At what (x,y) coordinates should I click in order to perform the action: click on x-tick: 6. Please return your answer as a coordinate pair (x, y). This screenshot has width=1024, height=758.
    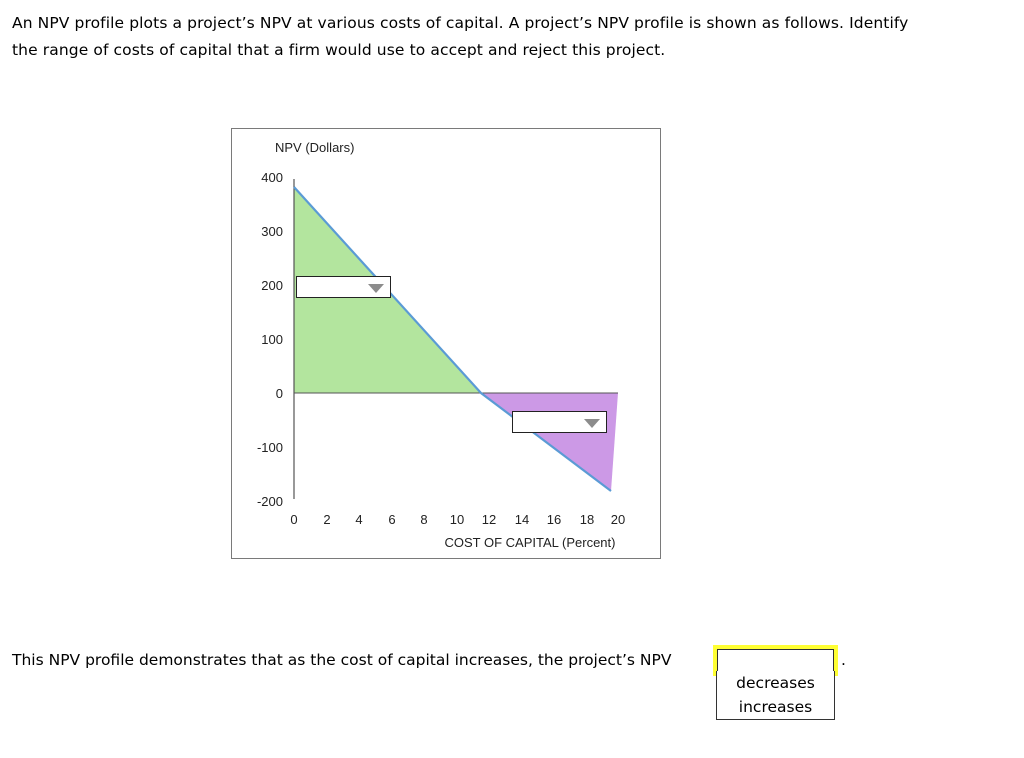
    Looking at the image, I should click on (391, 519).